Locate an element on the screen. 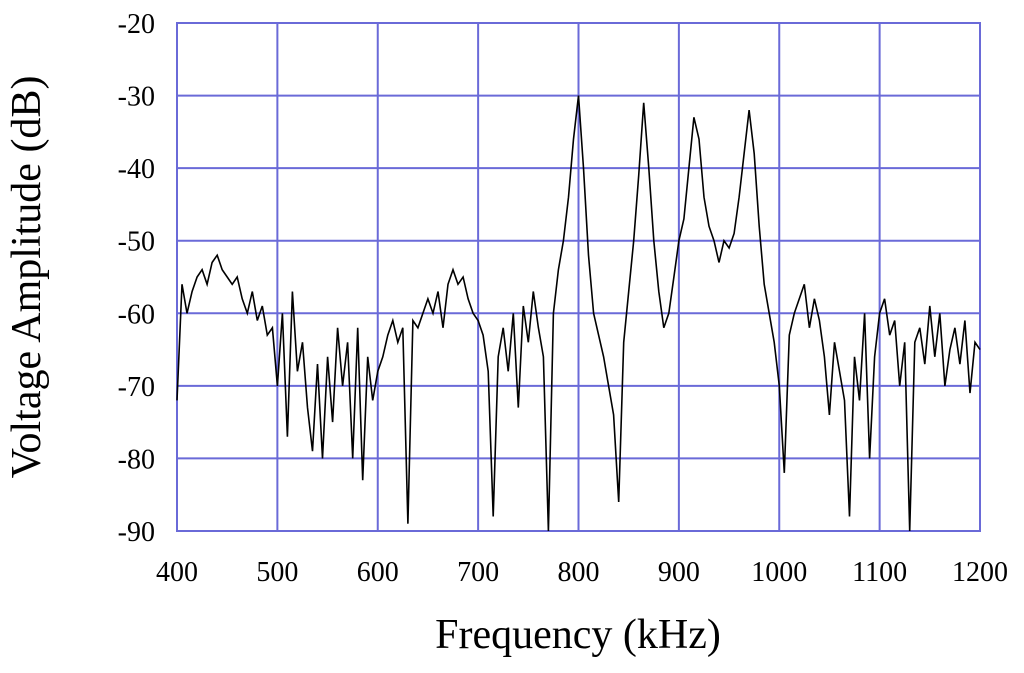 This screenshot has width=1024, height=673. y-tick-label: -50 is located at coordinates (136, 242).